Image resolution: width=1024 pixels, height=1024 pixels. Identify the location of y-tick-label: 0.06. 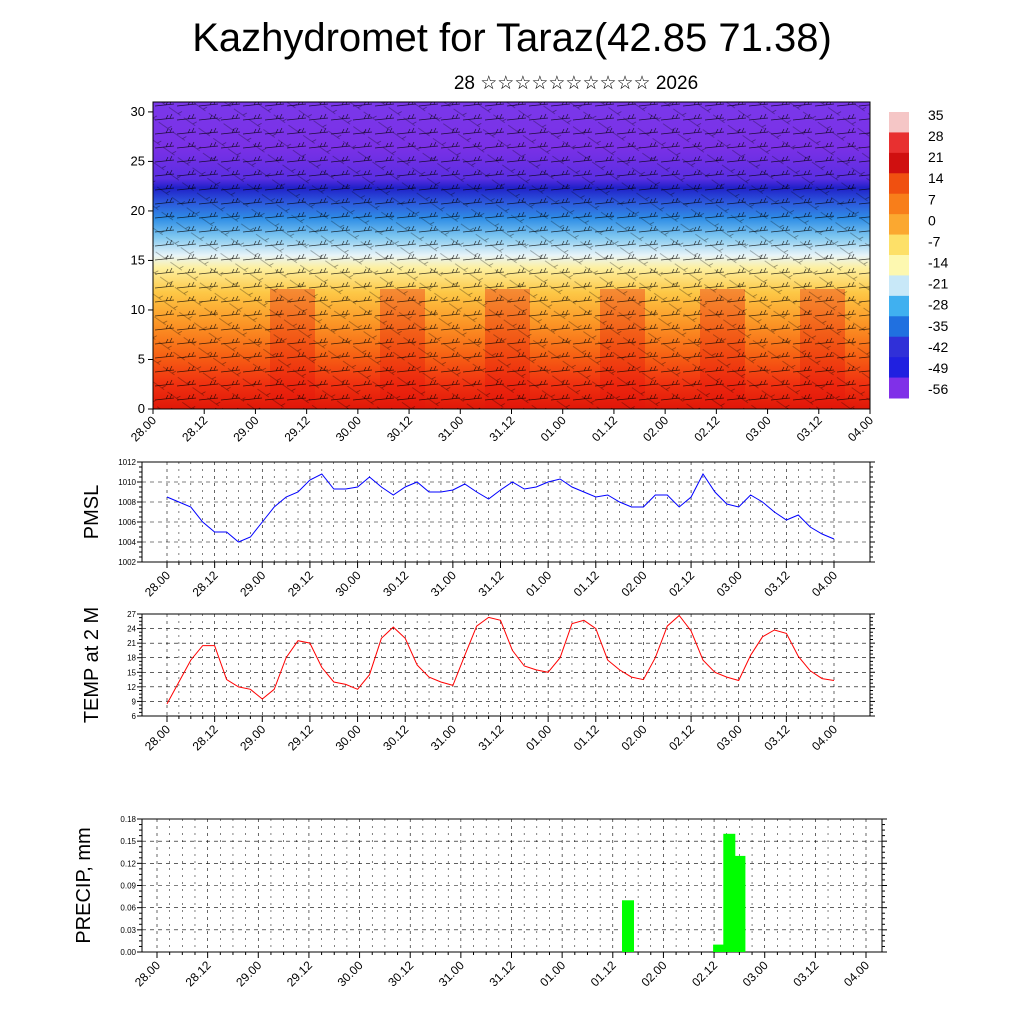
(128, 908).